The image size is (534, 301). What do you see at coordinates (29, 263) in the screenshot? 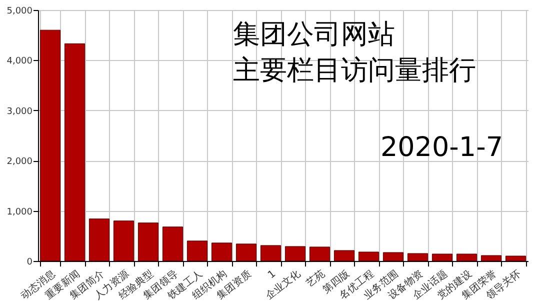
I see `y-tick-label: 0` at bounding box center [29, 263].